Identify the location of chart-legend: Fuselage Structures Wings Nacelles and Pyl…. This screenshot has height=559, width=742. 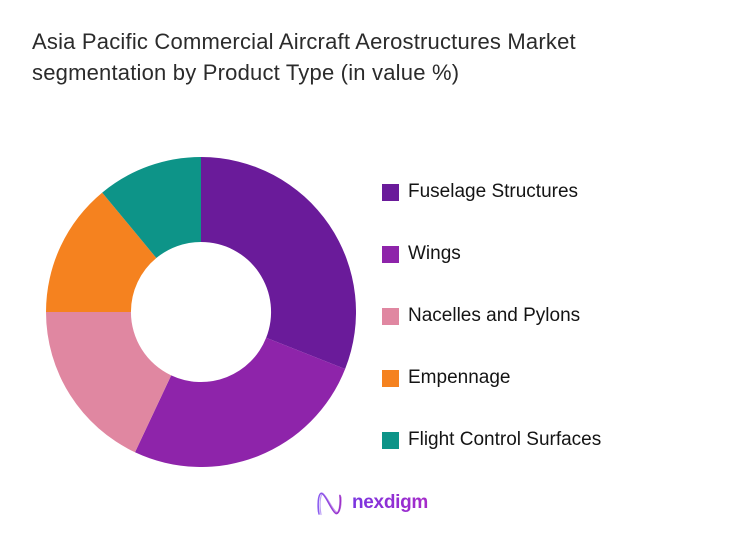
(491, 316).